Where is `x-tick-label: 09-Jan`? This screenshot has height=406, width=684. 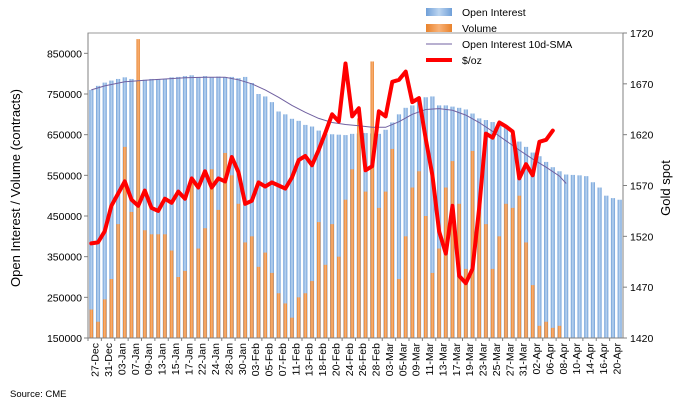
x-tick-label: 09-Jan is located at coordinates (149, 359).